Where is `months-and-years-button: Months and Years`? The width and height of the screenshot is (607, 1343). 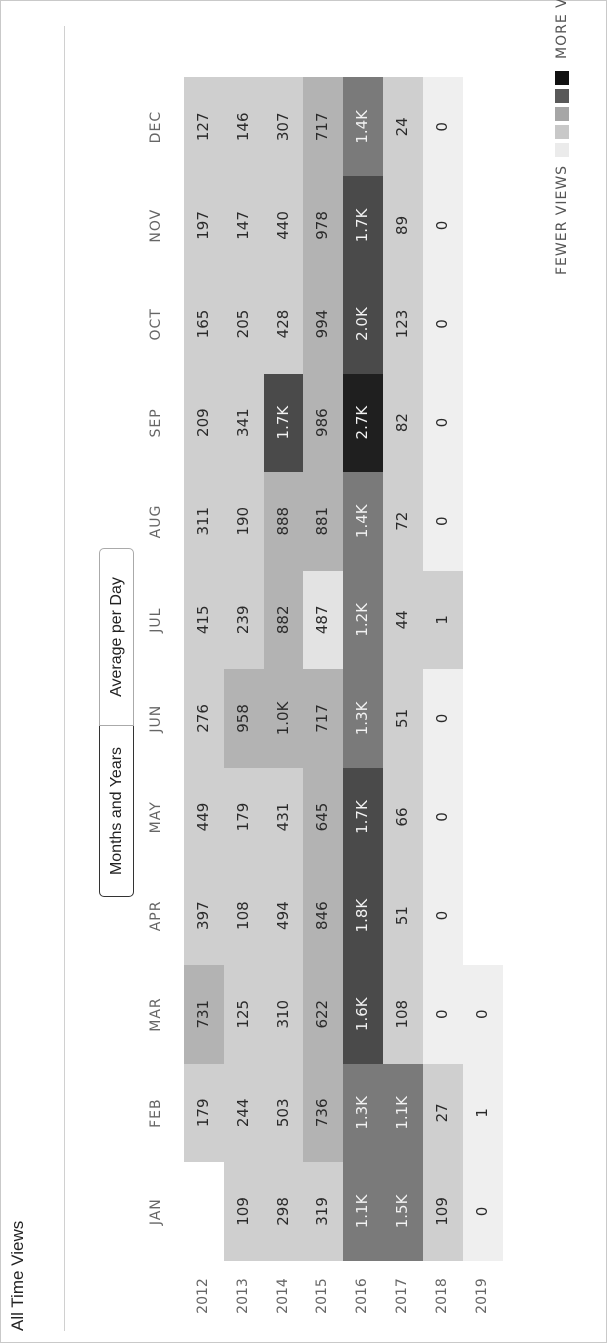
months-and-years-button: Months and Years is located at coordinates (116, 811).